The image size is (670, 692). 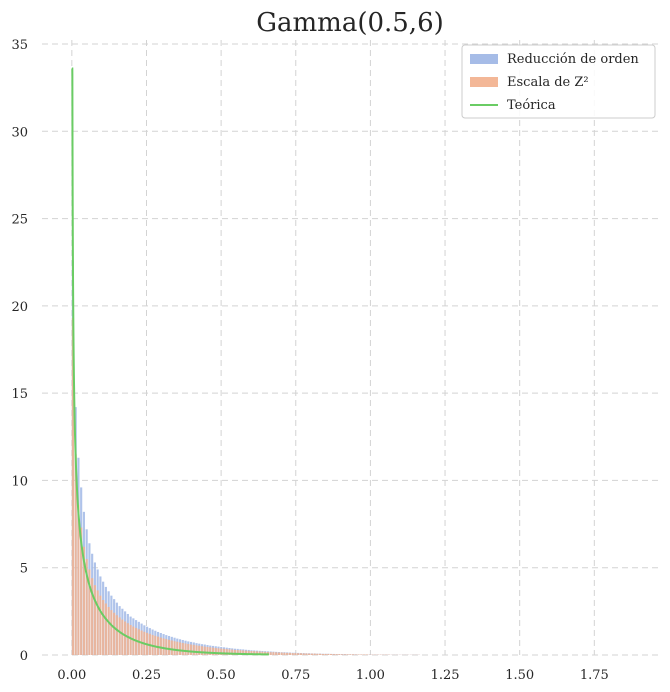 I want to click on x-tick-label: 0.50, so click(x=221, y=675).